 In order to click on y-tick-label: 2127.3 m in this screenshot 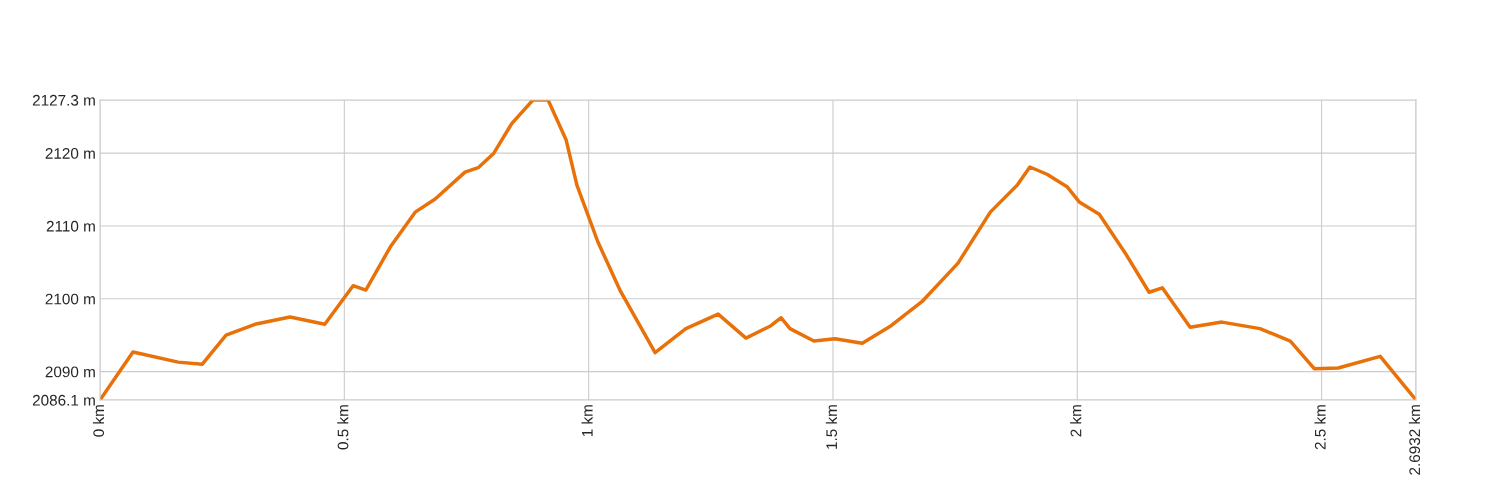, I will do `click(63, 100)`.